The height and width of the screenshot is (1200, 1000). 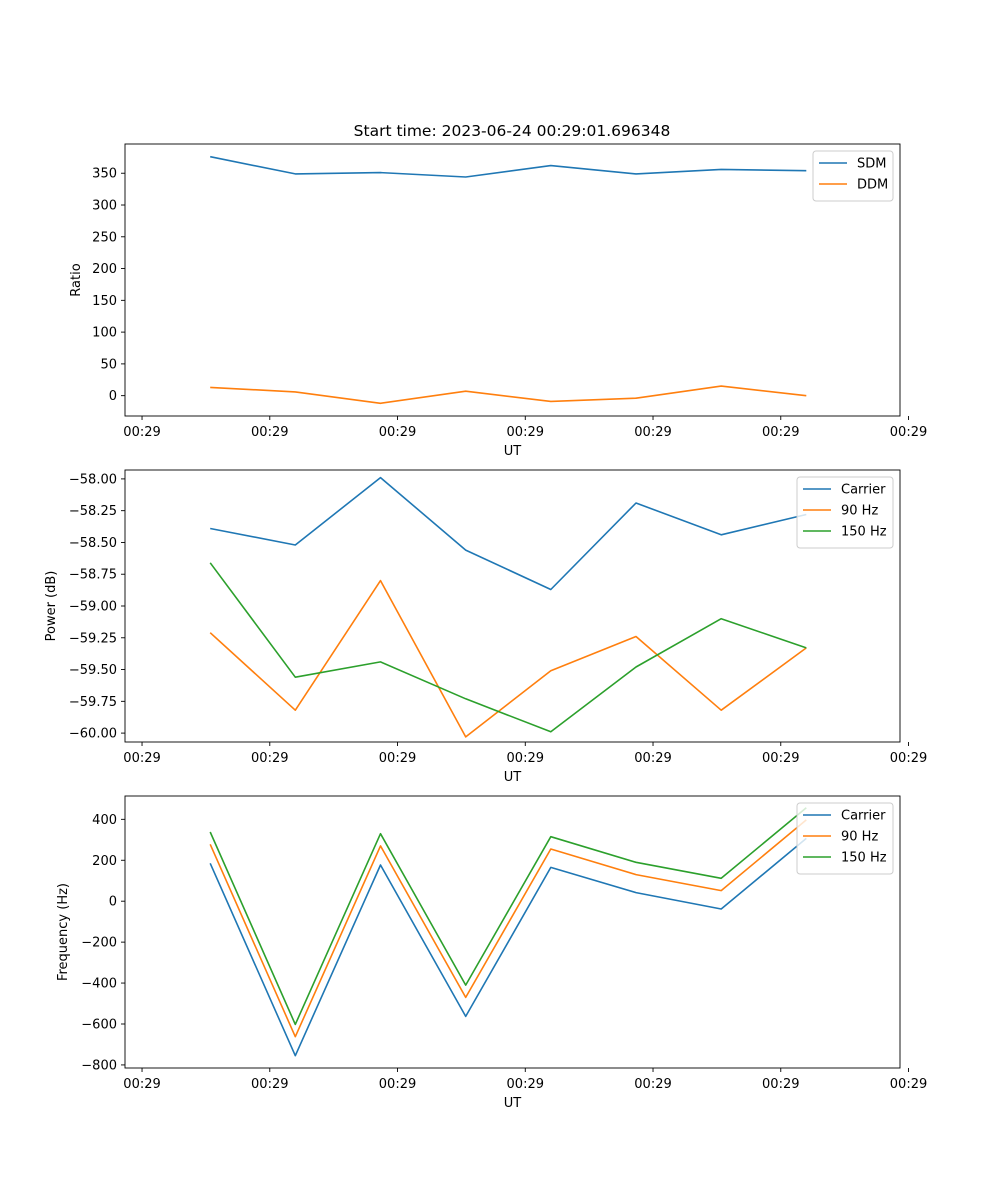 What do you see at coordinates (93, 638) in the screenshot?
I see `y-tick-label: −59.25` at bounding box center [93, 638].